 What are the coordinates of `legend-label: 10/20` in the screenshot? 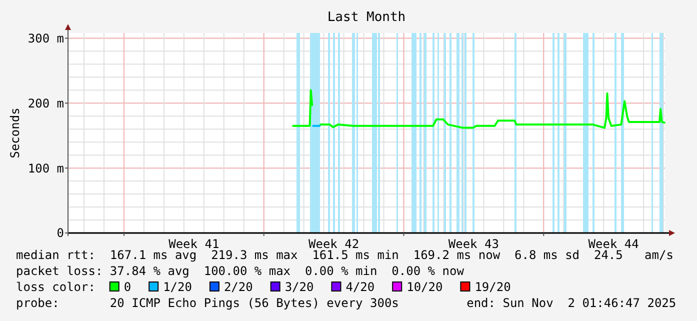 It's located at (424, 287).